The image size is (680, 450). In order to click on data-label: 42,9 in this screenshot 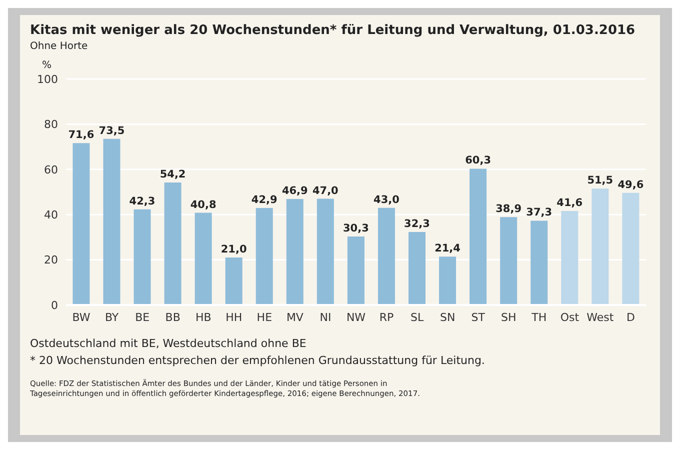, I will do `click(264, 200)`.